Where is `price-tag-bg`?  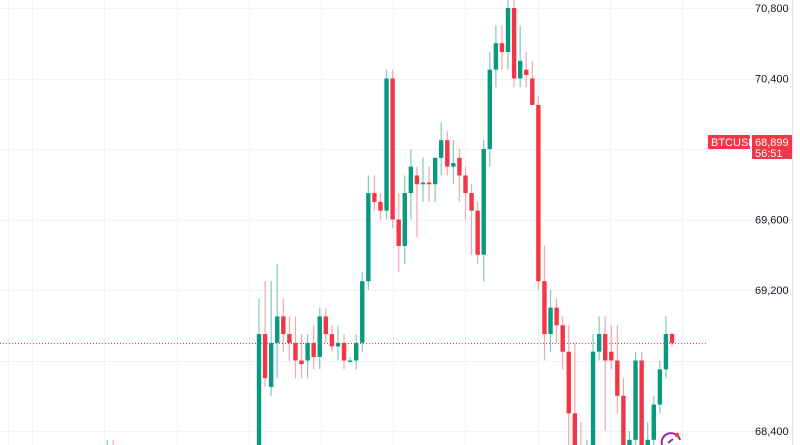 price-tag-bg is located at coordinates (772, 147).